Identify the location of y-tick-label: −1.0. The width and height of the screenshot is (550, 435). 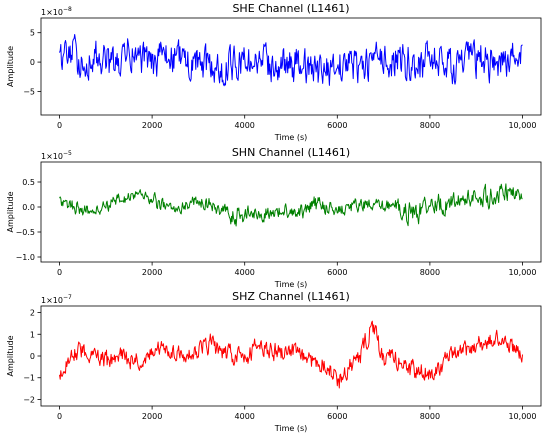
(25, 257).